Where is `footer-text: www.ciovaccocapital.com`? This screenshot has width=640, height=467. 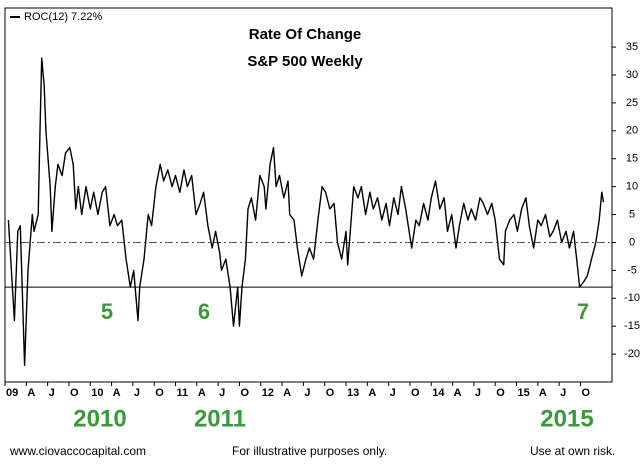
footer-text: www.ciovaccocapital.com is located at coordinates (77, 451).